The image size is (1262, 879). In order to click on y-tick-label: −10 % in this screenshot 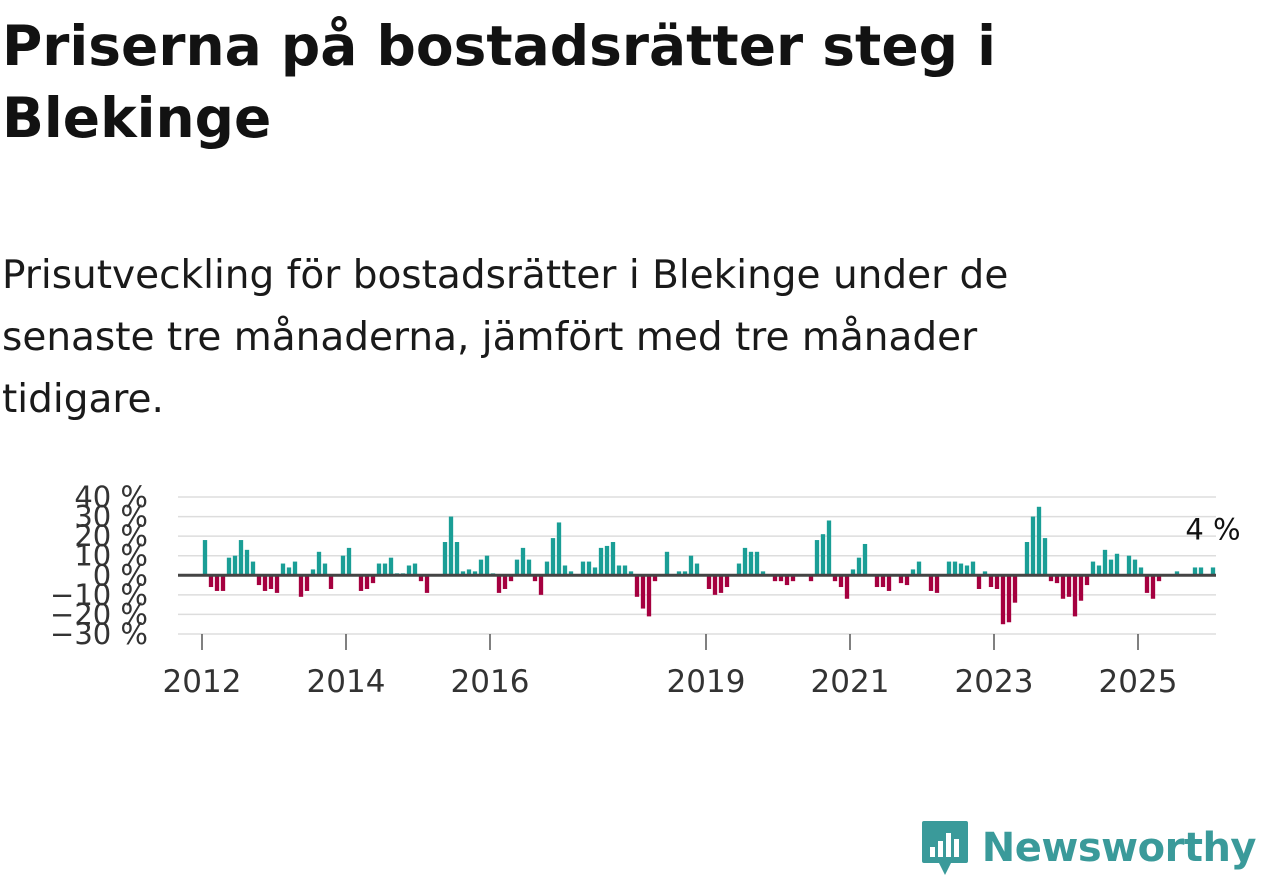, I will do `click(99, 595)`.